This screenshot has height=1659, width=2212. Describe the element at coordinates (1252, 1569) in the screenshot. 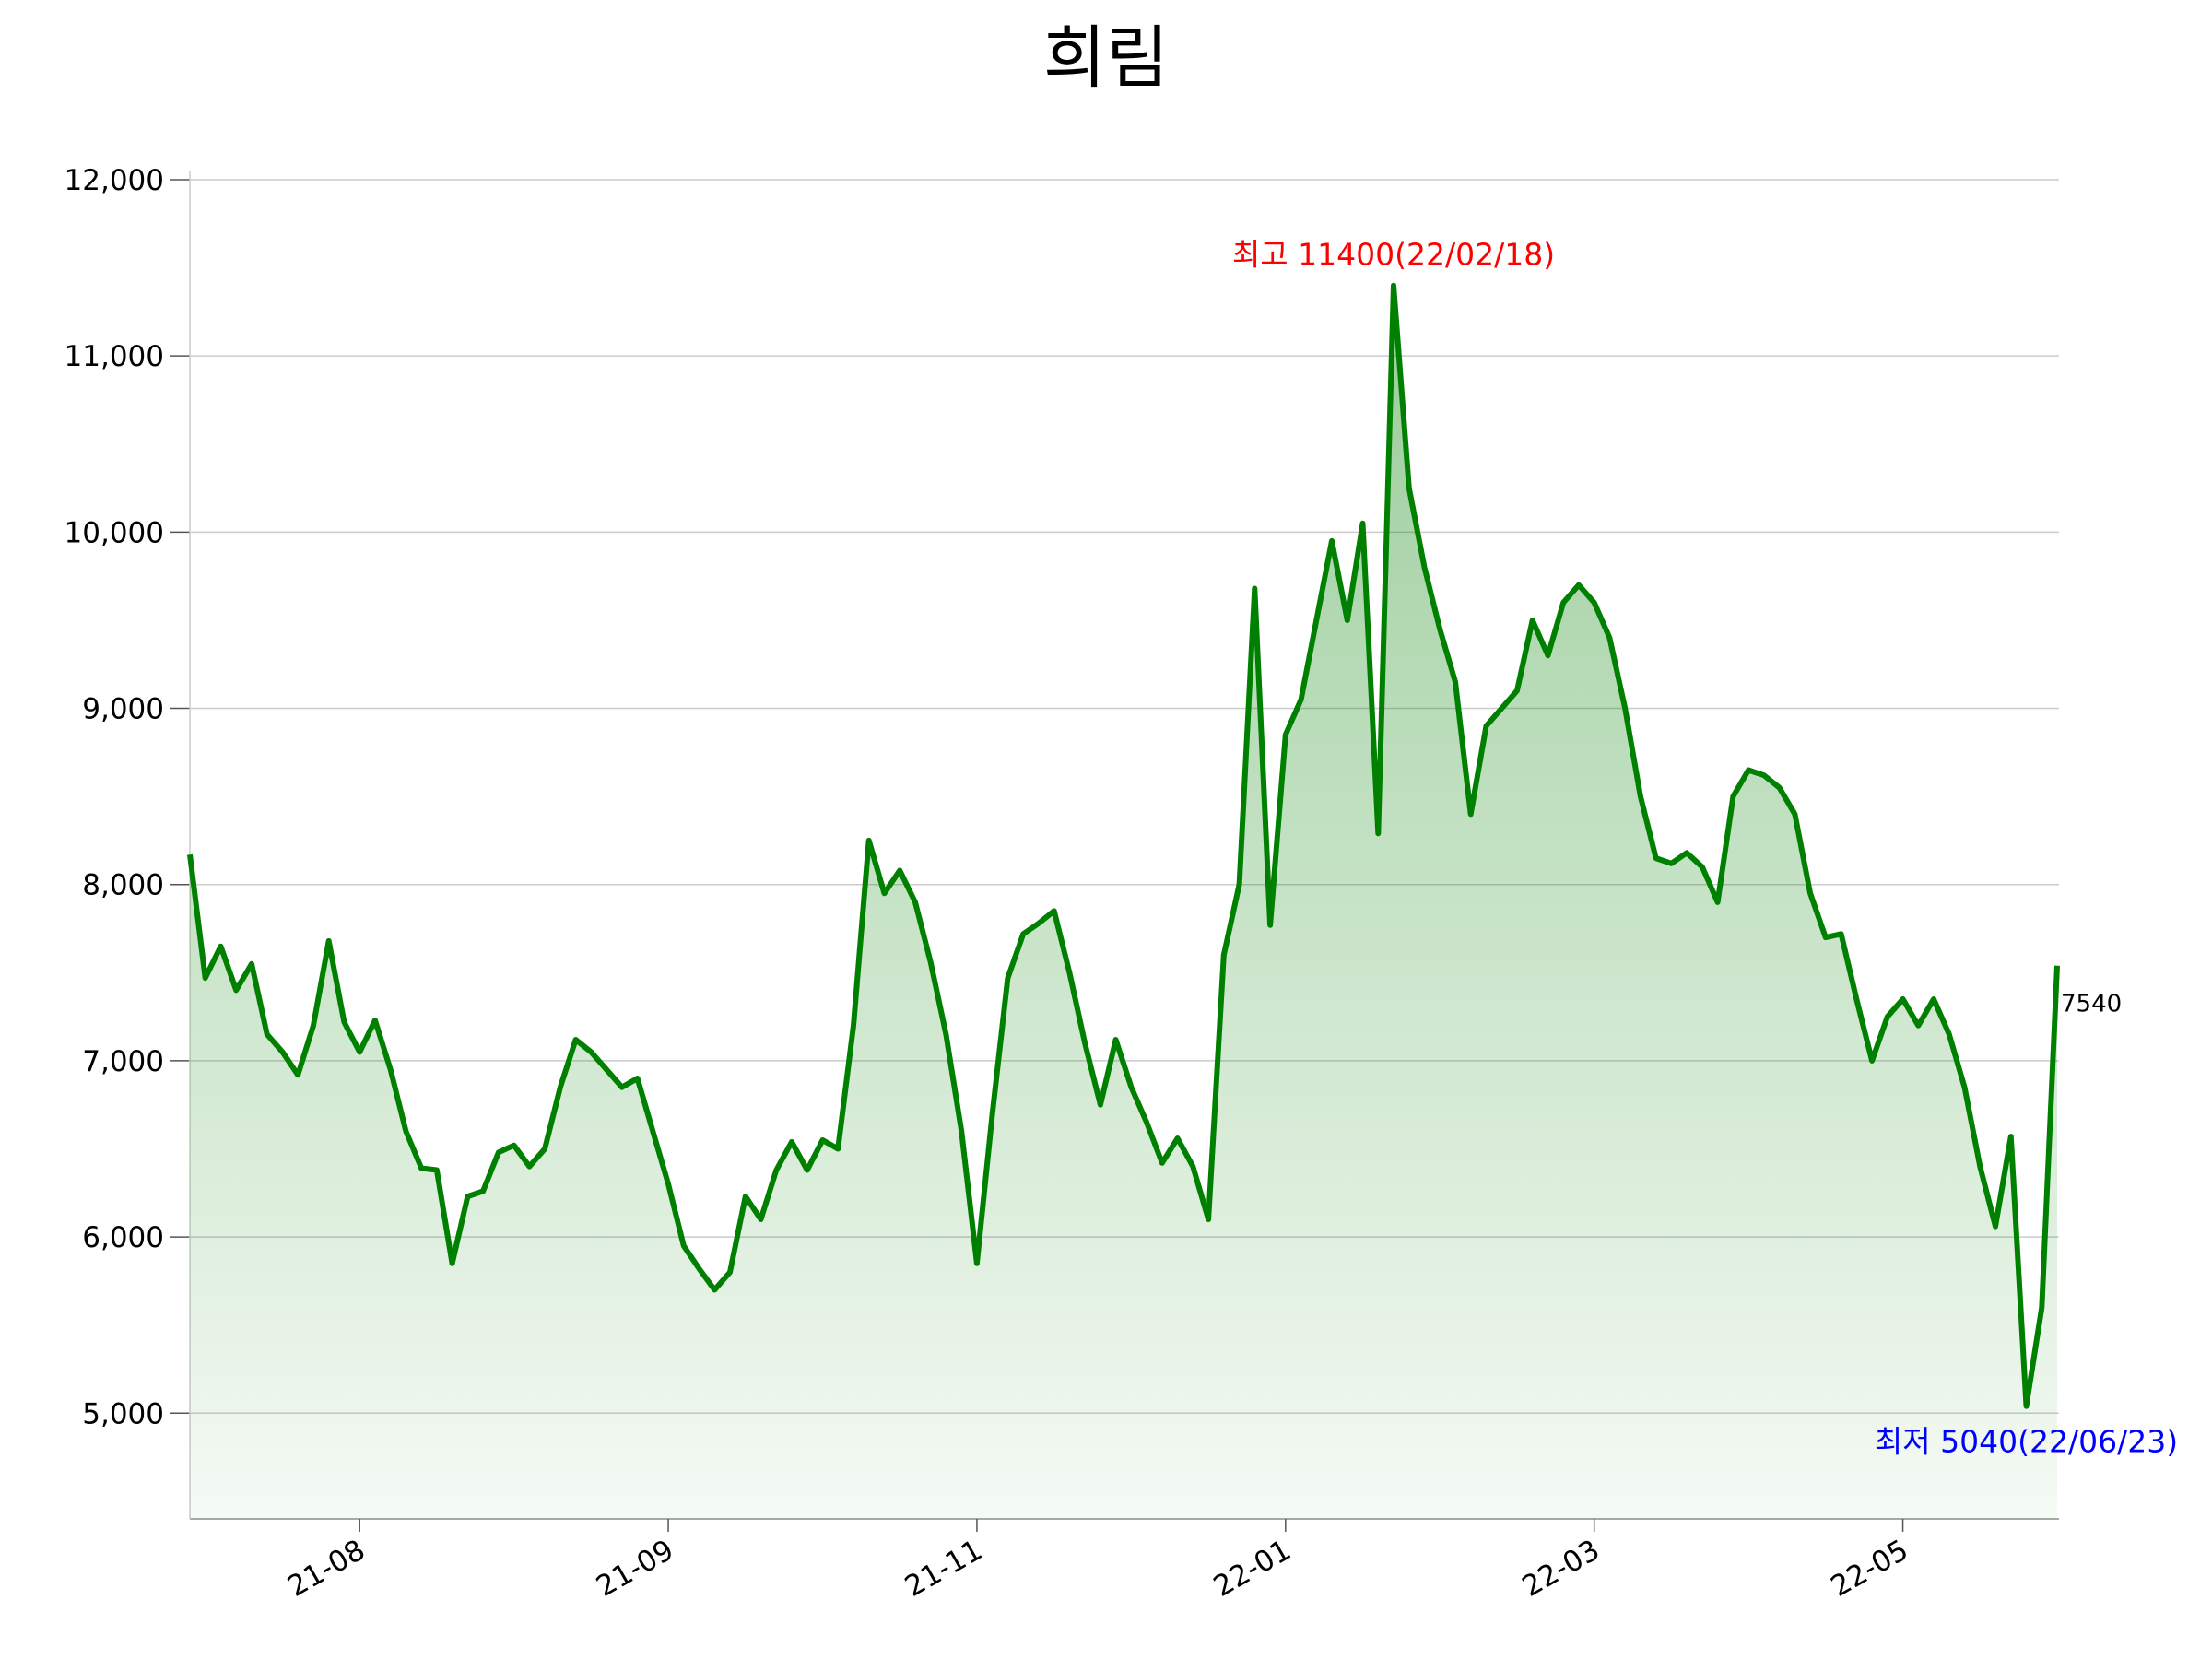

I see `x-tick-label: 22-01` at that location.